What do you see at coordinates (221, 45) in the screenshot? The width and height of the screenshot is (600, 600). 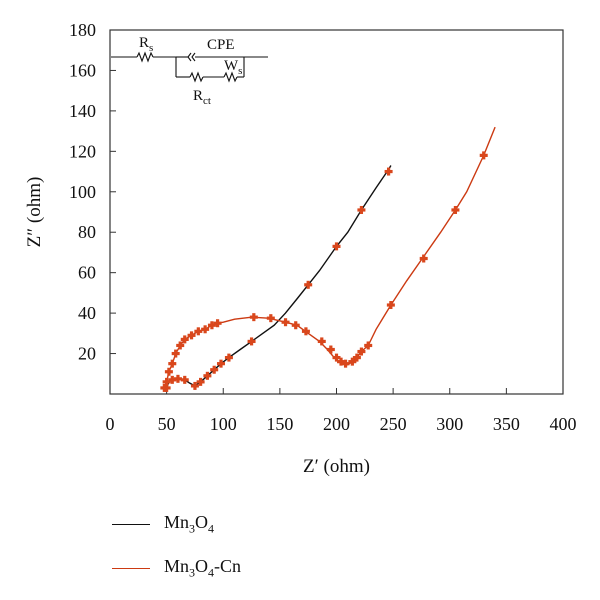 I see `cpe-label: CPE` at bounding box center [221, 45].